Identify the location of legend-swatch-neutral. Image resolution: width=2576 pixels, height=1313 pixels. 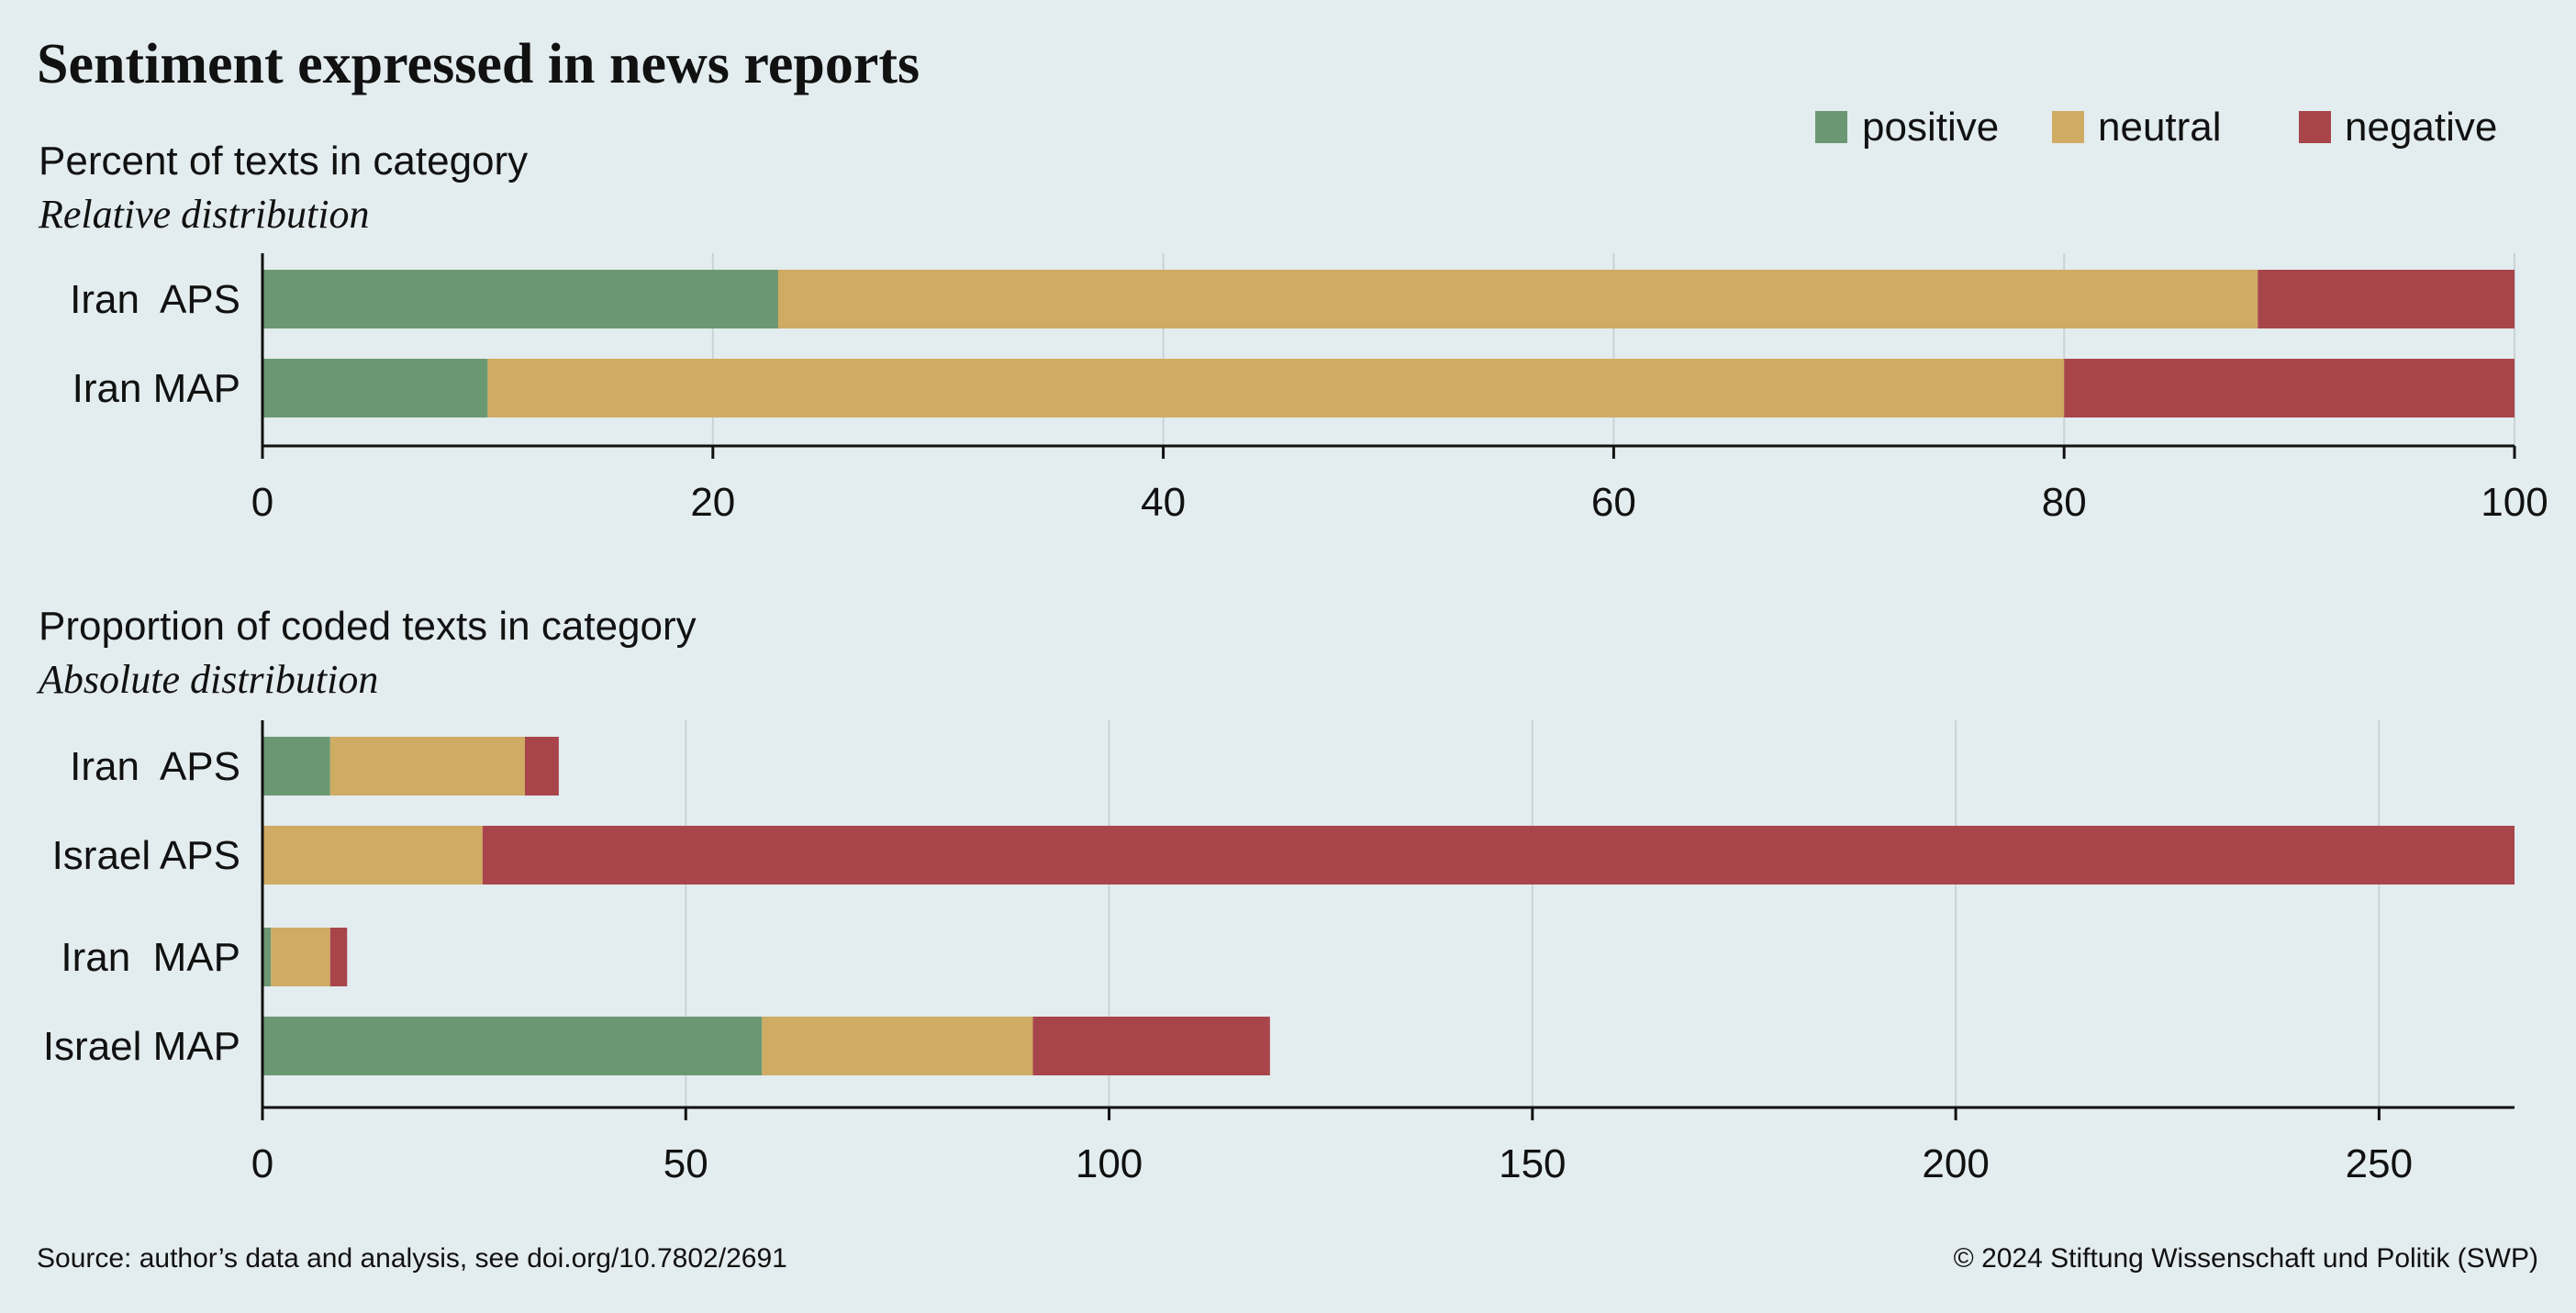
(2068, 127).